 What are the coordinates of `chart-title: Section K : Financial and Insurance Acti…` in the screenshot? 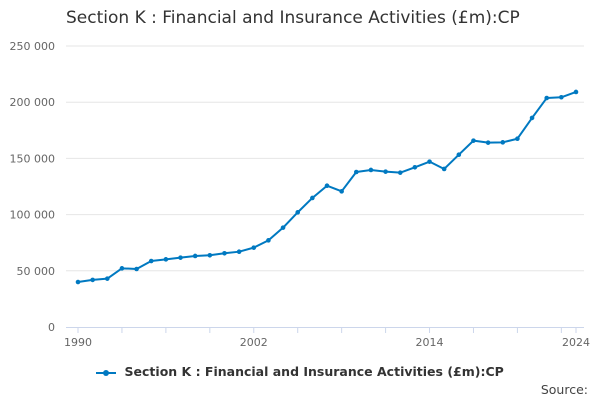 It's located at (293, 18).